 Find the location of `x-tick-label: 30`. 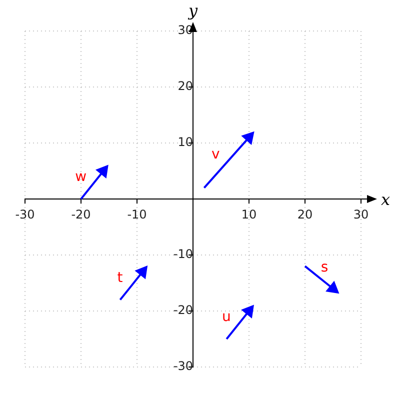

x-tick-label: 30 is located at coordinates (361, 214).